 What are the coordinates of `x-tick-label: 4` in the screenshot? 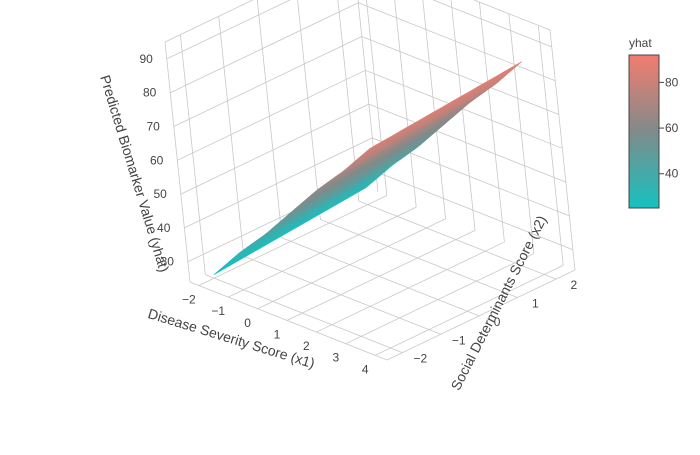 It's located at (365, 369).